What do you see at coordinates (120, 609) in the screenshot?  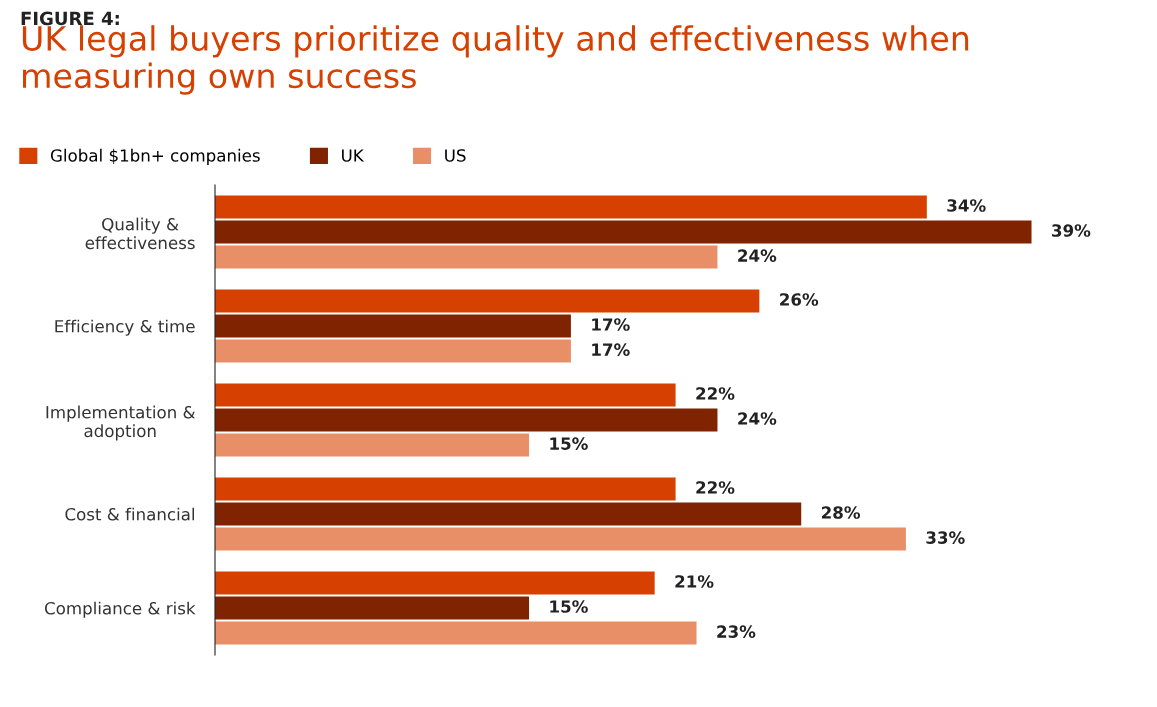 I see `y-tick-label: Compliance & risk` at bounding box center [120, 609].